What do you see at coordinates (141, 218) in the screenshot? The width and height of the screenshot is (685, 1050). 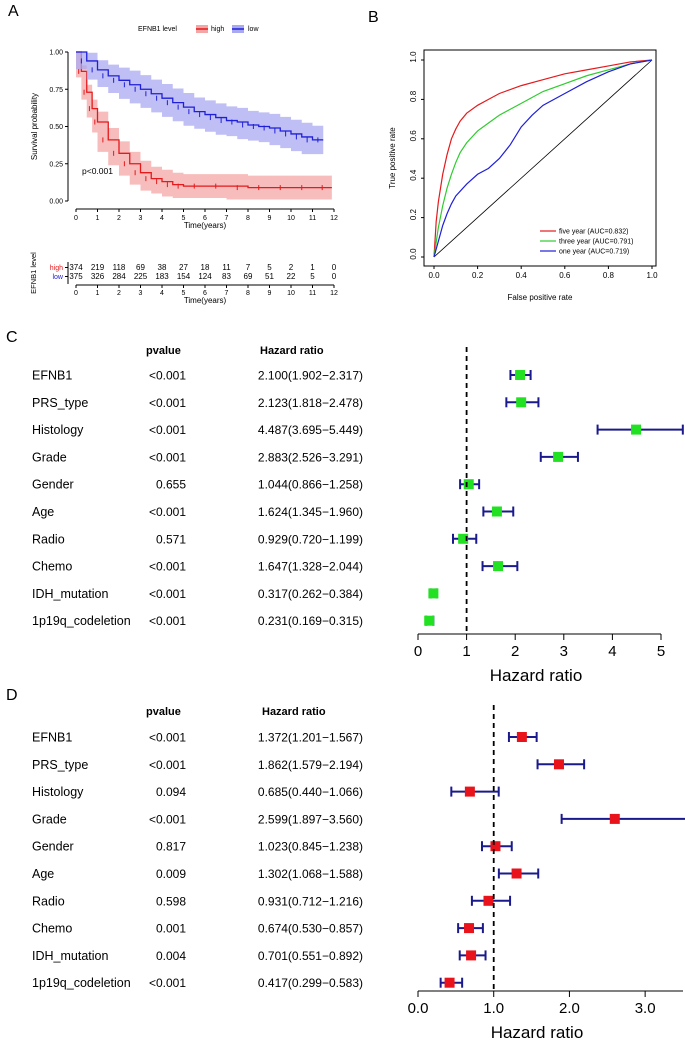 I see `x-tick-label: 3` at bounding box center [141, 218].